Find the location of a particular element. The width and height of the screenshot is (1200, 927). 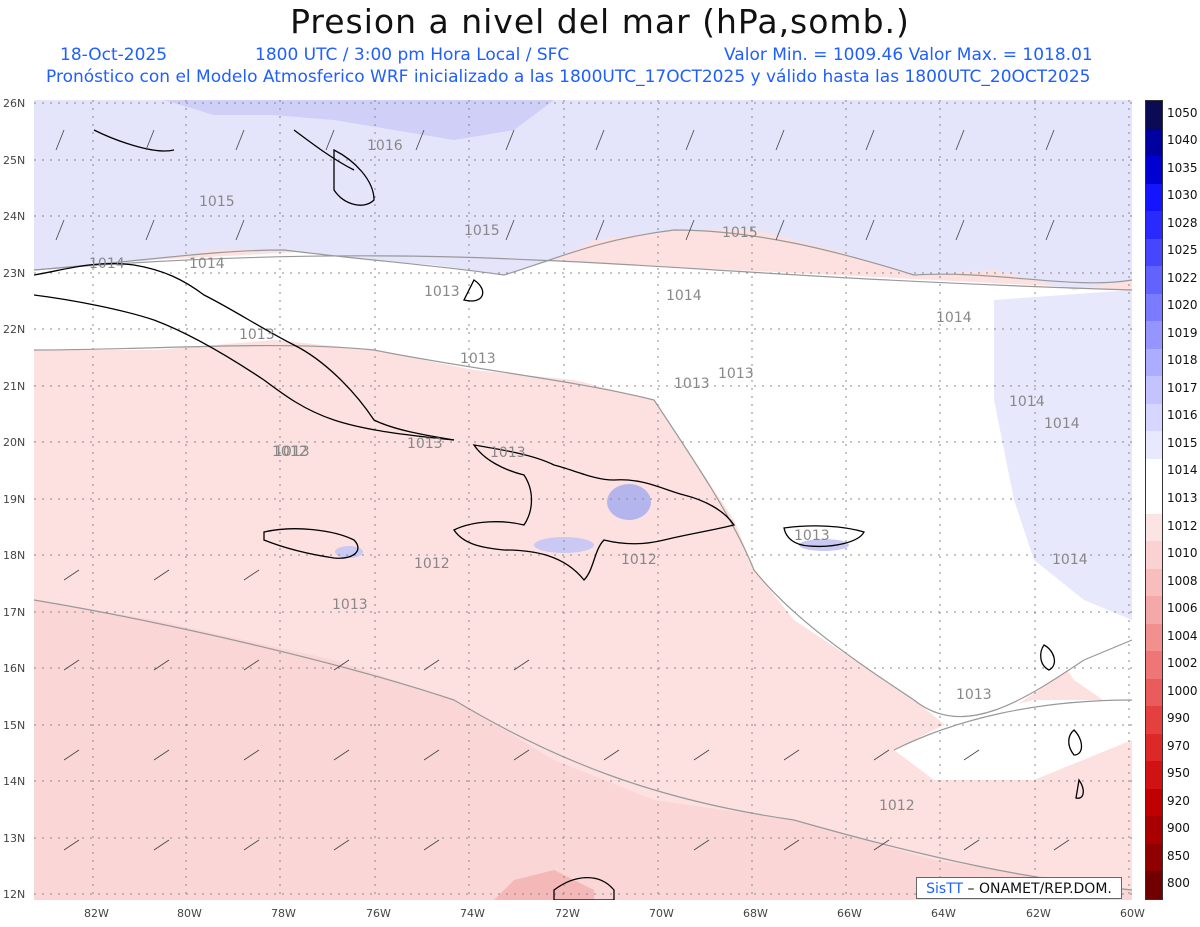

lat-label: 26N is located at coordinates (14, 103).